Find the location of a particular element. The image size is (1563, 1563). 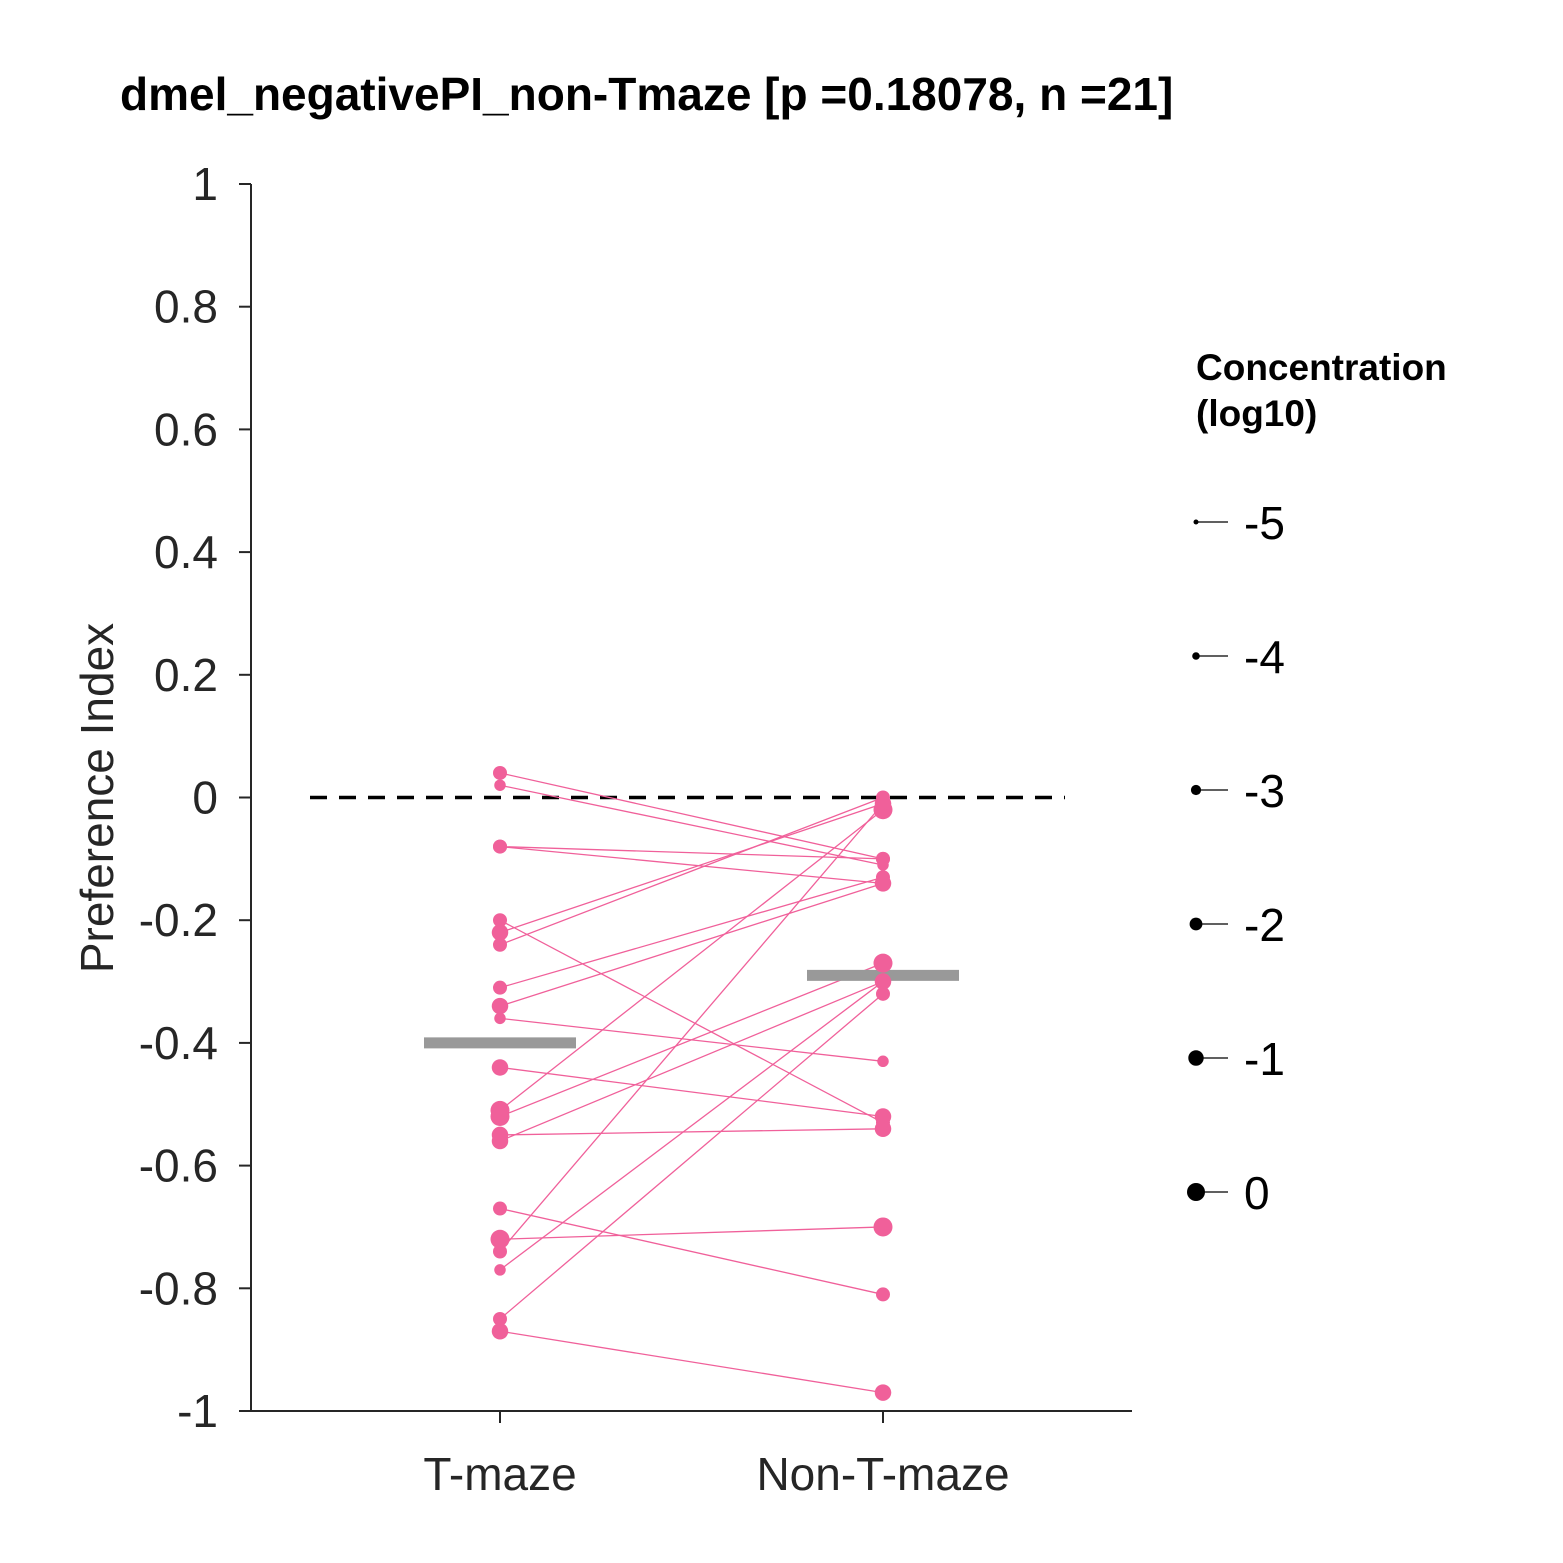

legend-label: -4 is located at coordinates (1264, 657).